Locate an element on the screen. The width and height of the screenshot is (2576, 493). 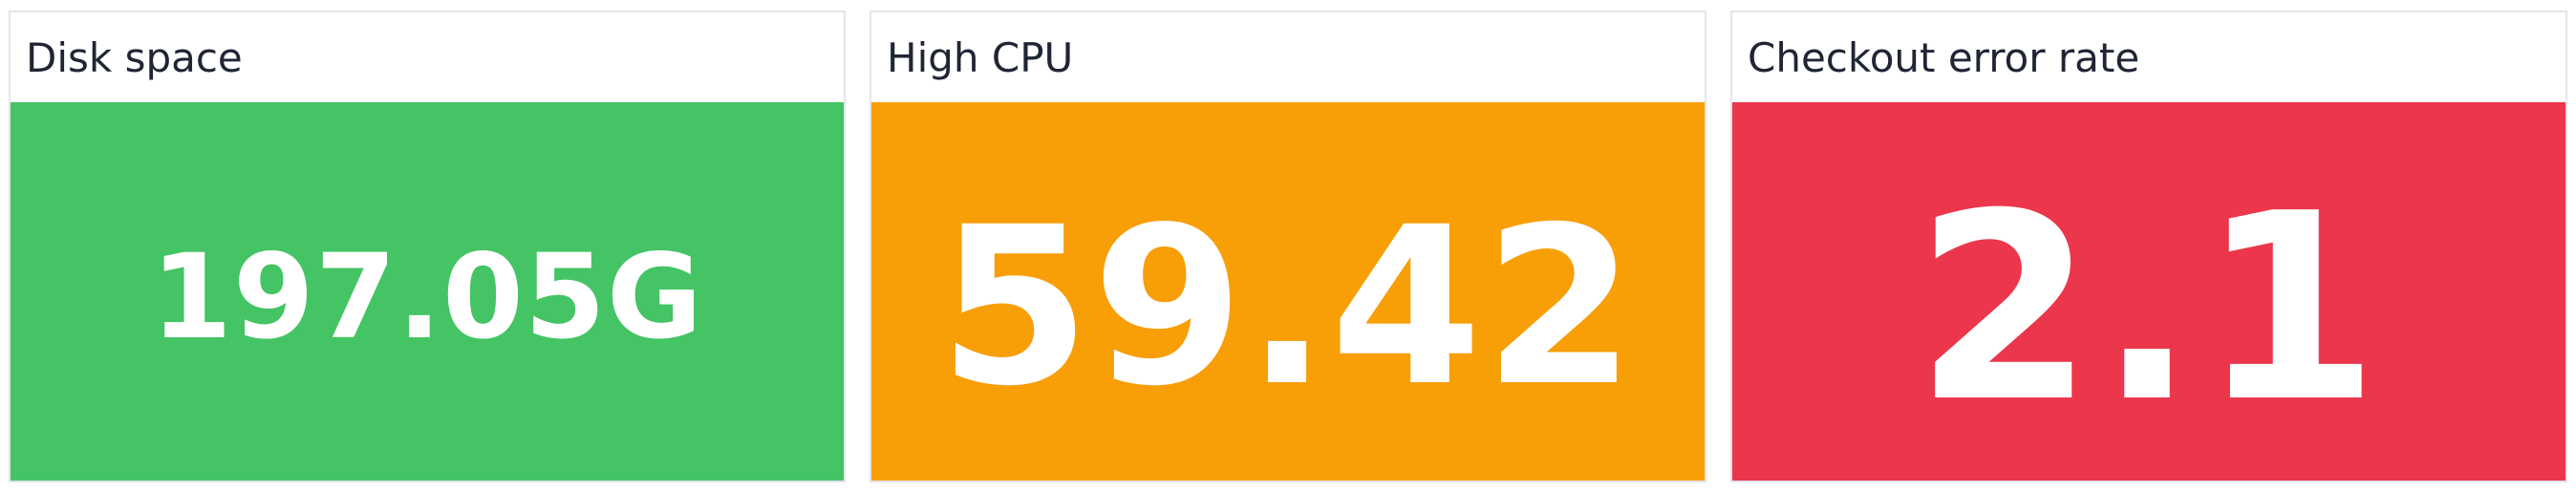
stat-value: 2.1 is located at coordinates (2149, 308).